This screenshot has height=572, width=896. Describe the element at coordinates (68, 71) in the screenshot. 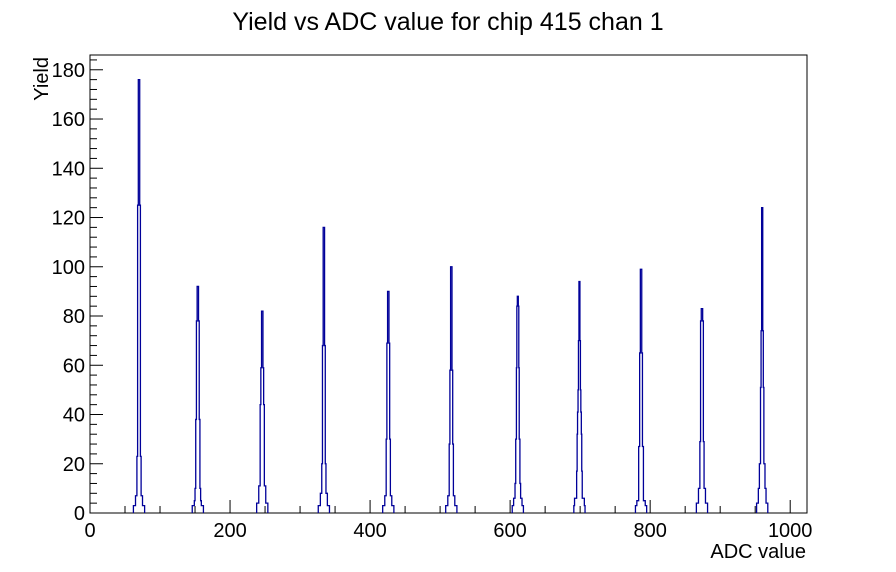

I see `y-tick-label: 180` at that location.